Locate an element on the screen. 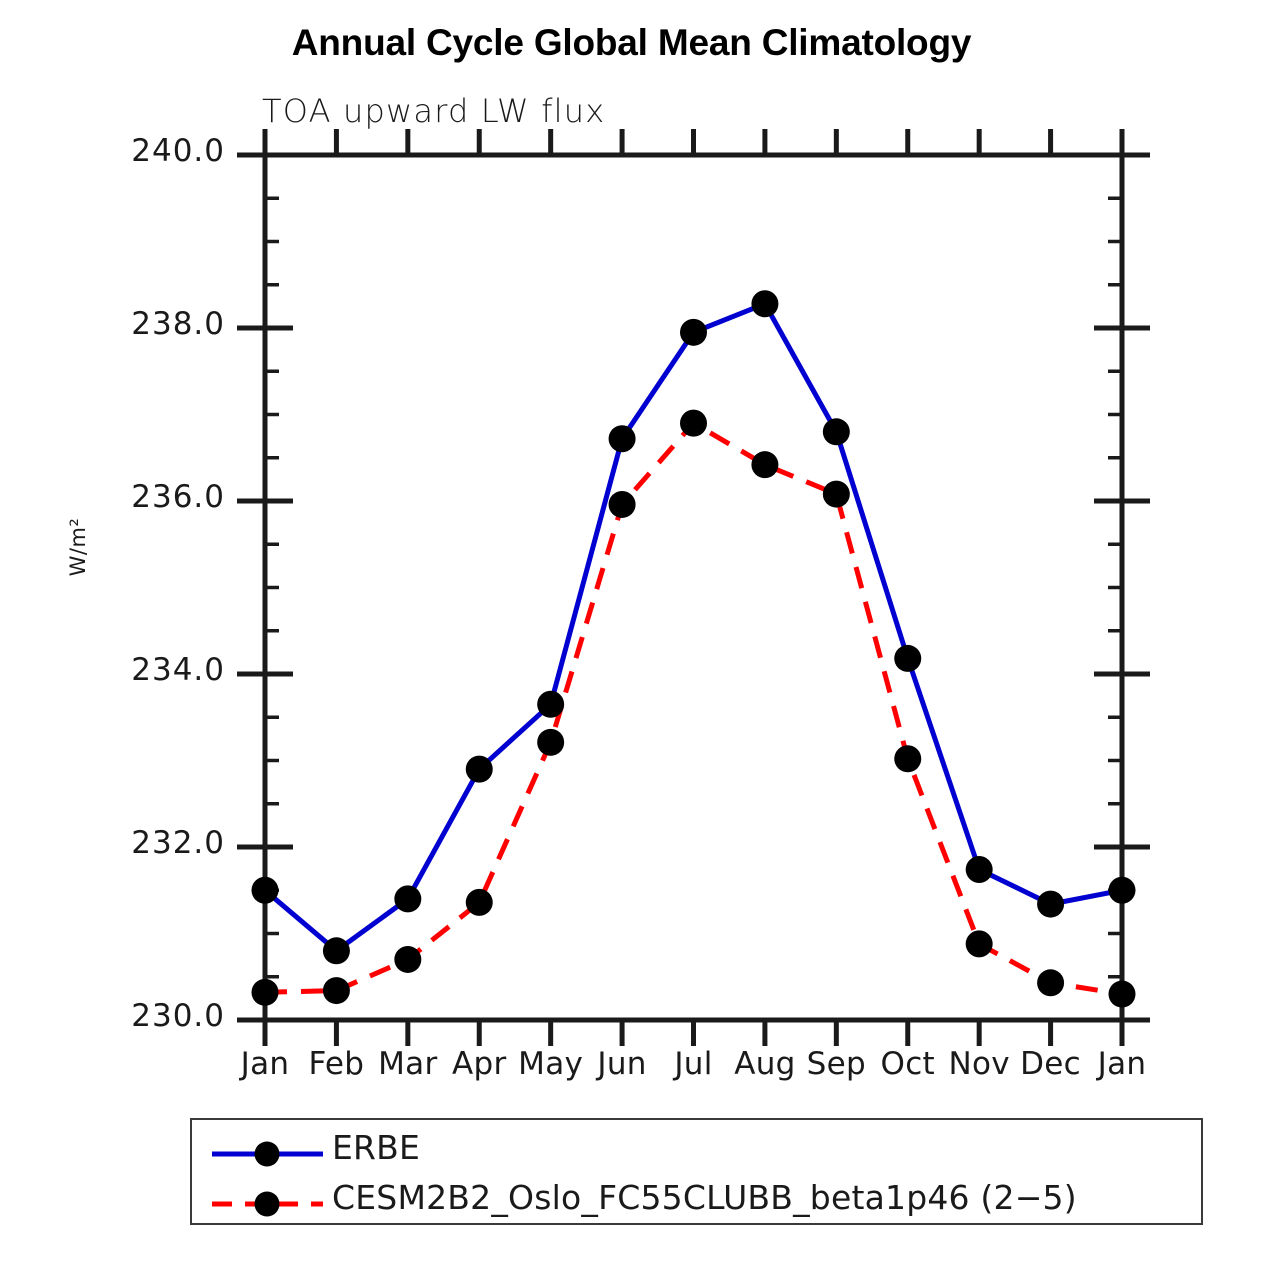 The width and height of the screenshot is (1263, 1263). y-axis-tick-label: 240.0 is located at coordinates (178, 151).